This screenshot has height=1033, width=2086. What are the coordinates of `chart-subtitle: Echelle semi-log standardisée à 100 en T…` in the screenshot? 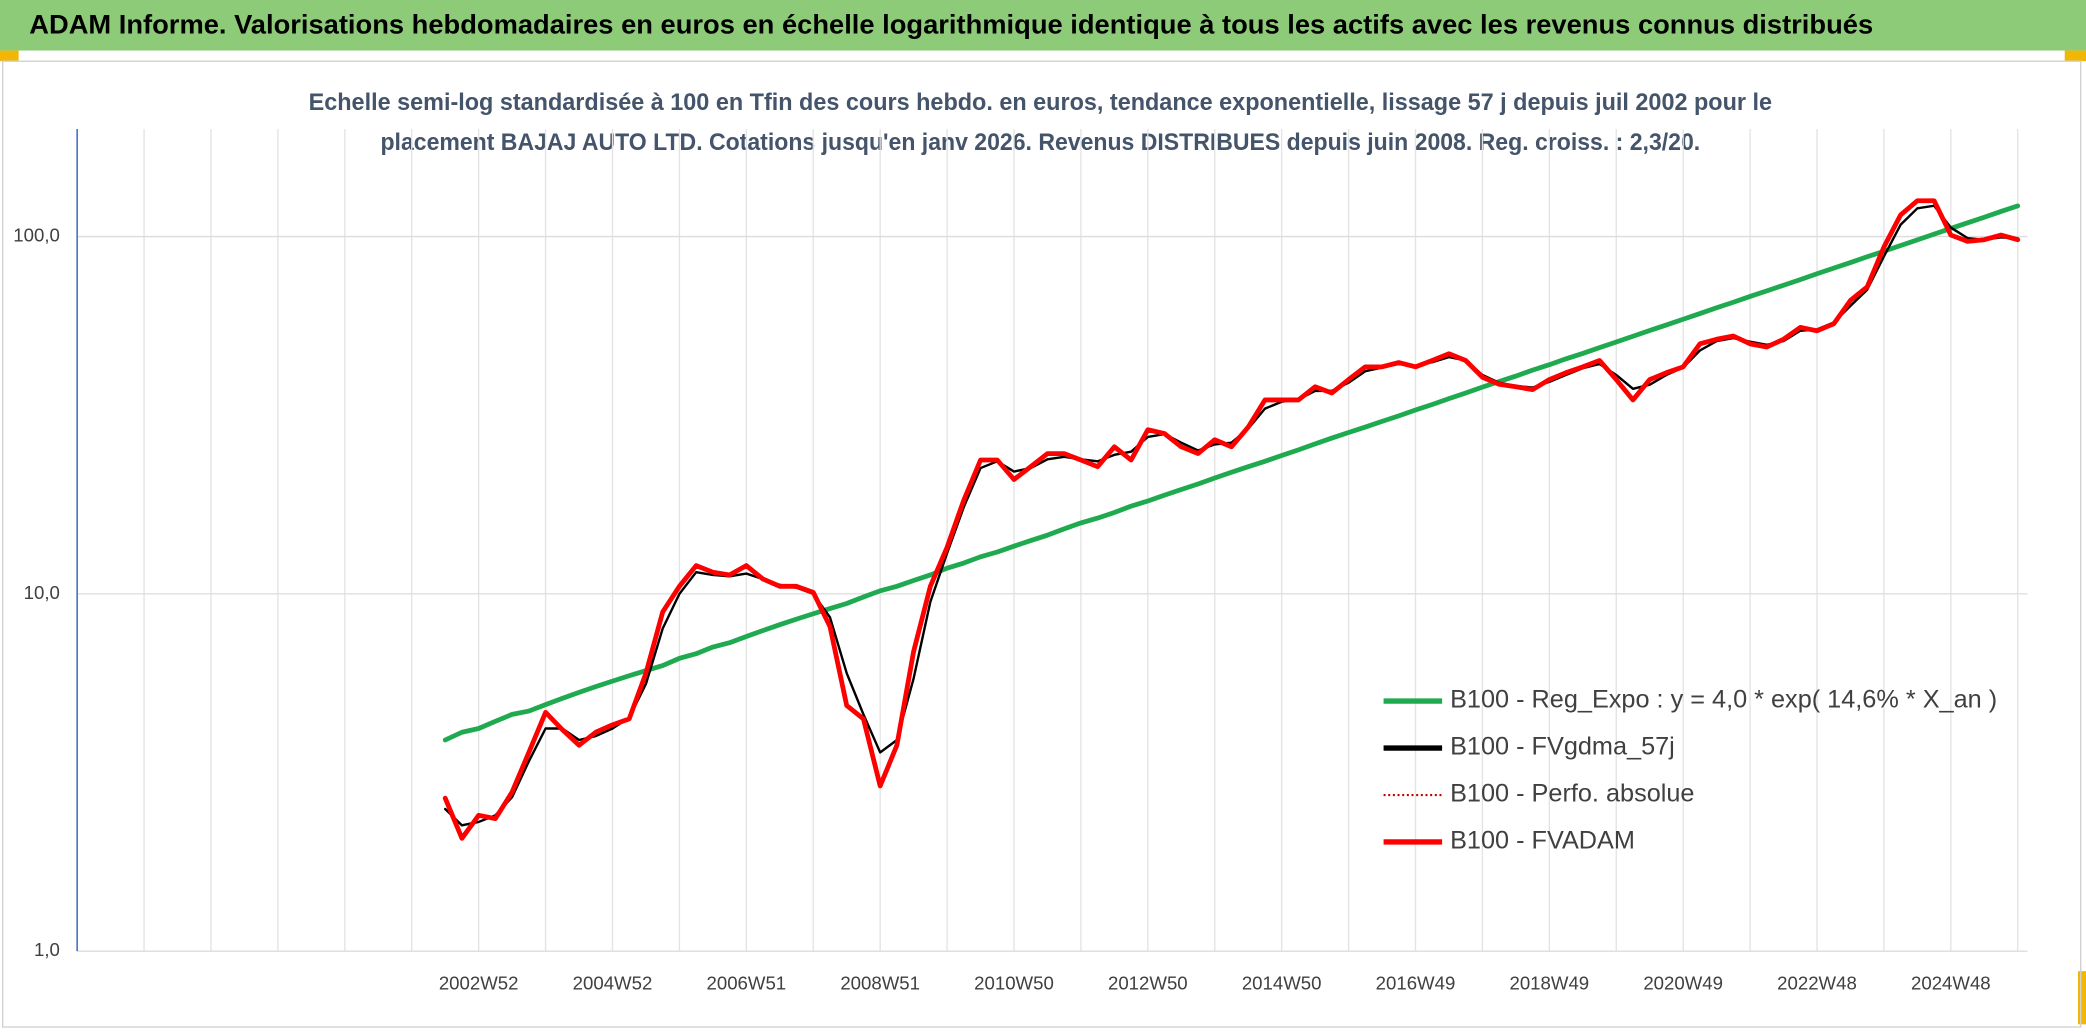 It's located at (1040, 102).